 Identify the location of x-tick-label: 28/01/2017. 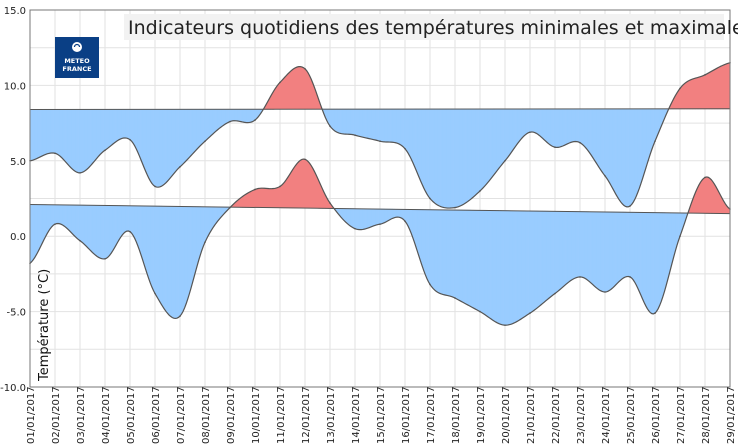
(706, 415).